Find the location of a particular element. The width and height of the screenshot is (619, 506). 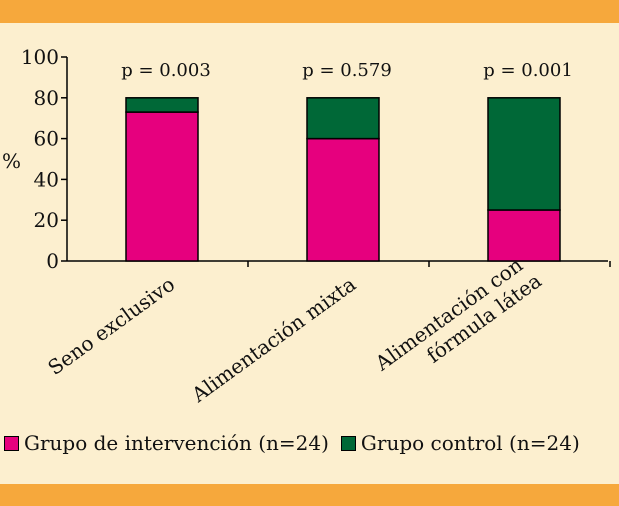

legend-item-control: Grupo control (n=24) is located at coordinates (460, 443).